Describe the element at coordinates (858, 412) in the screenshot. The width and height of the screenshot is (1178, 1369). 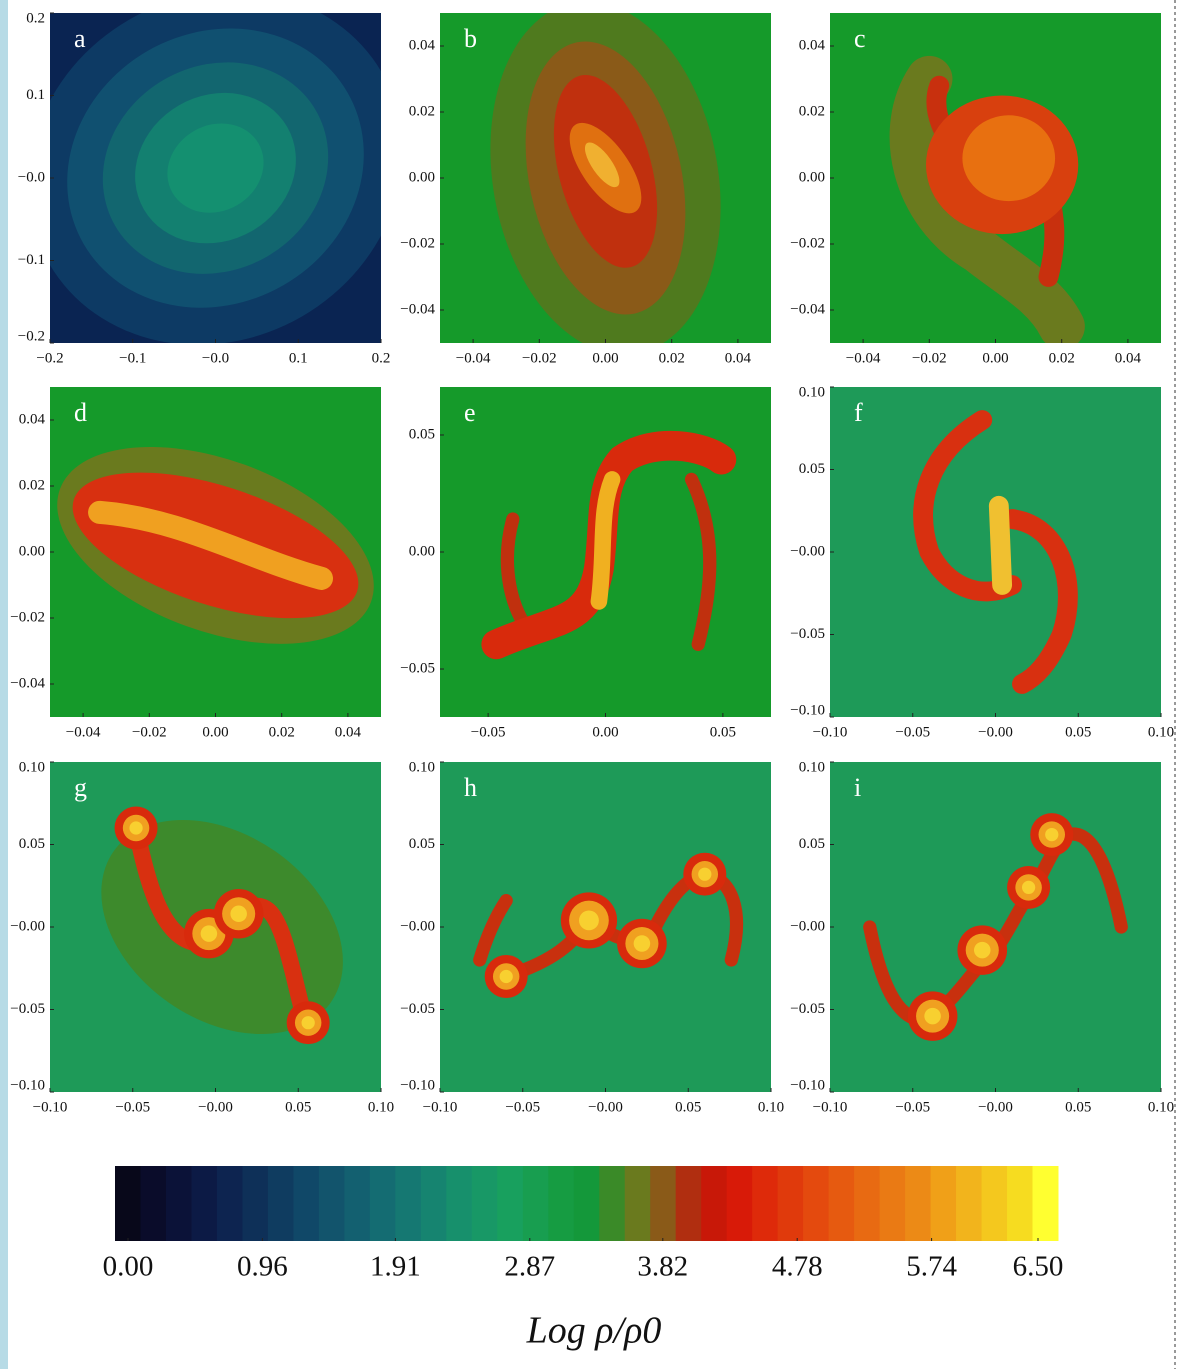
I see `panel-label: f` at that location.